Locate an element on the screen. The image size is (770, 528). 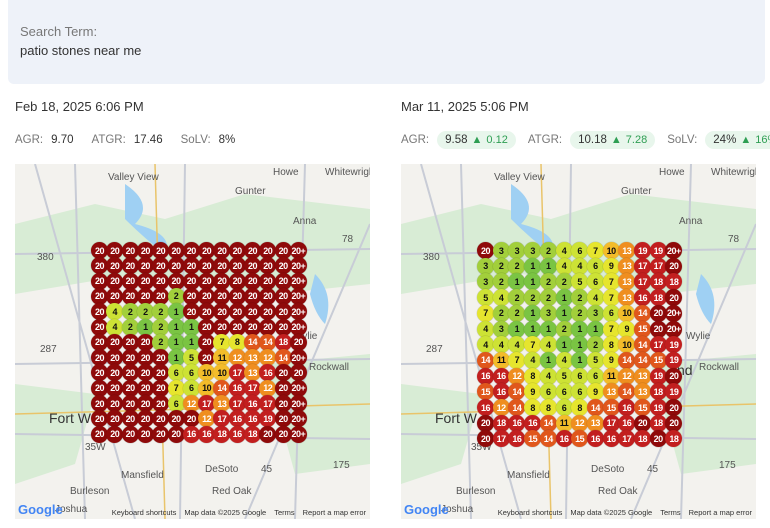
rank-marker: 9 is located at coordinates (611, 360).